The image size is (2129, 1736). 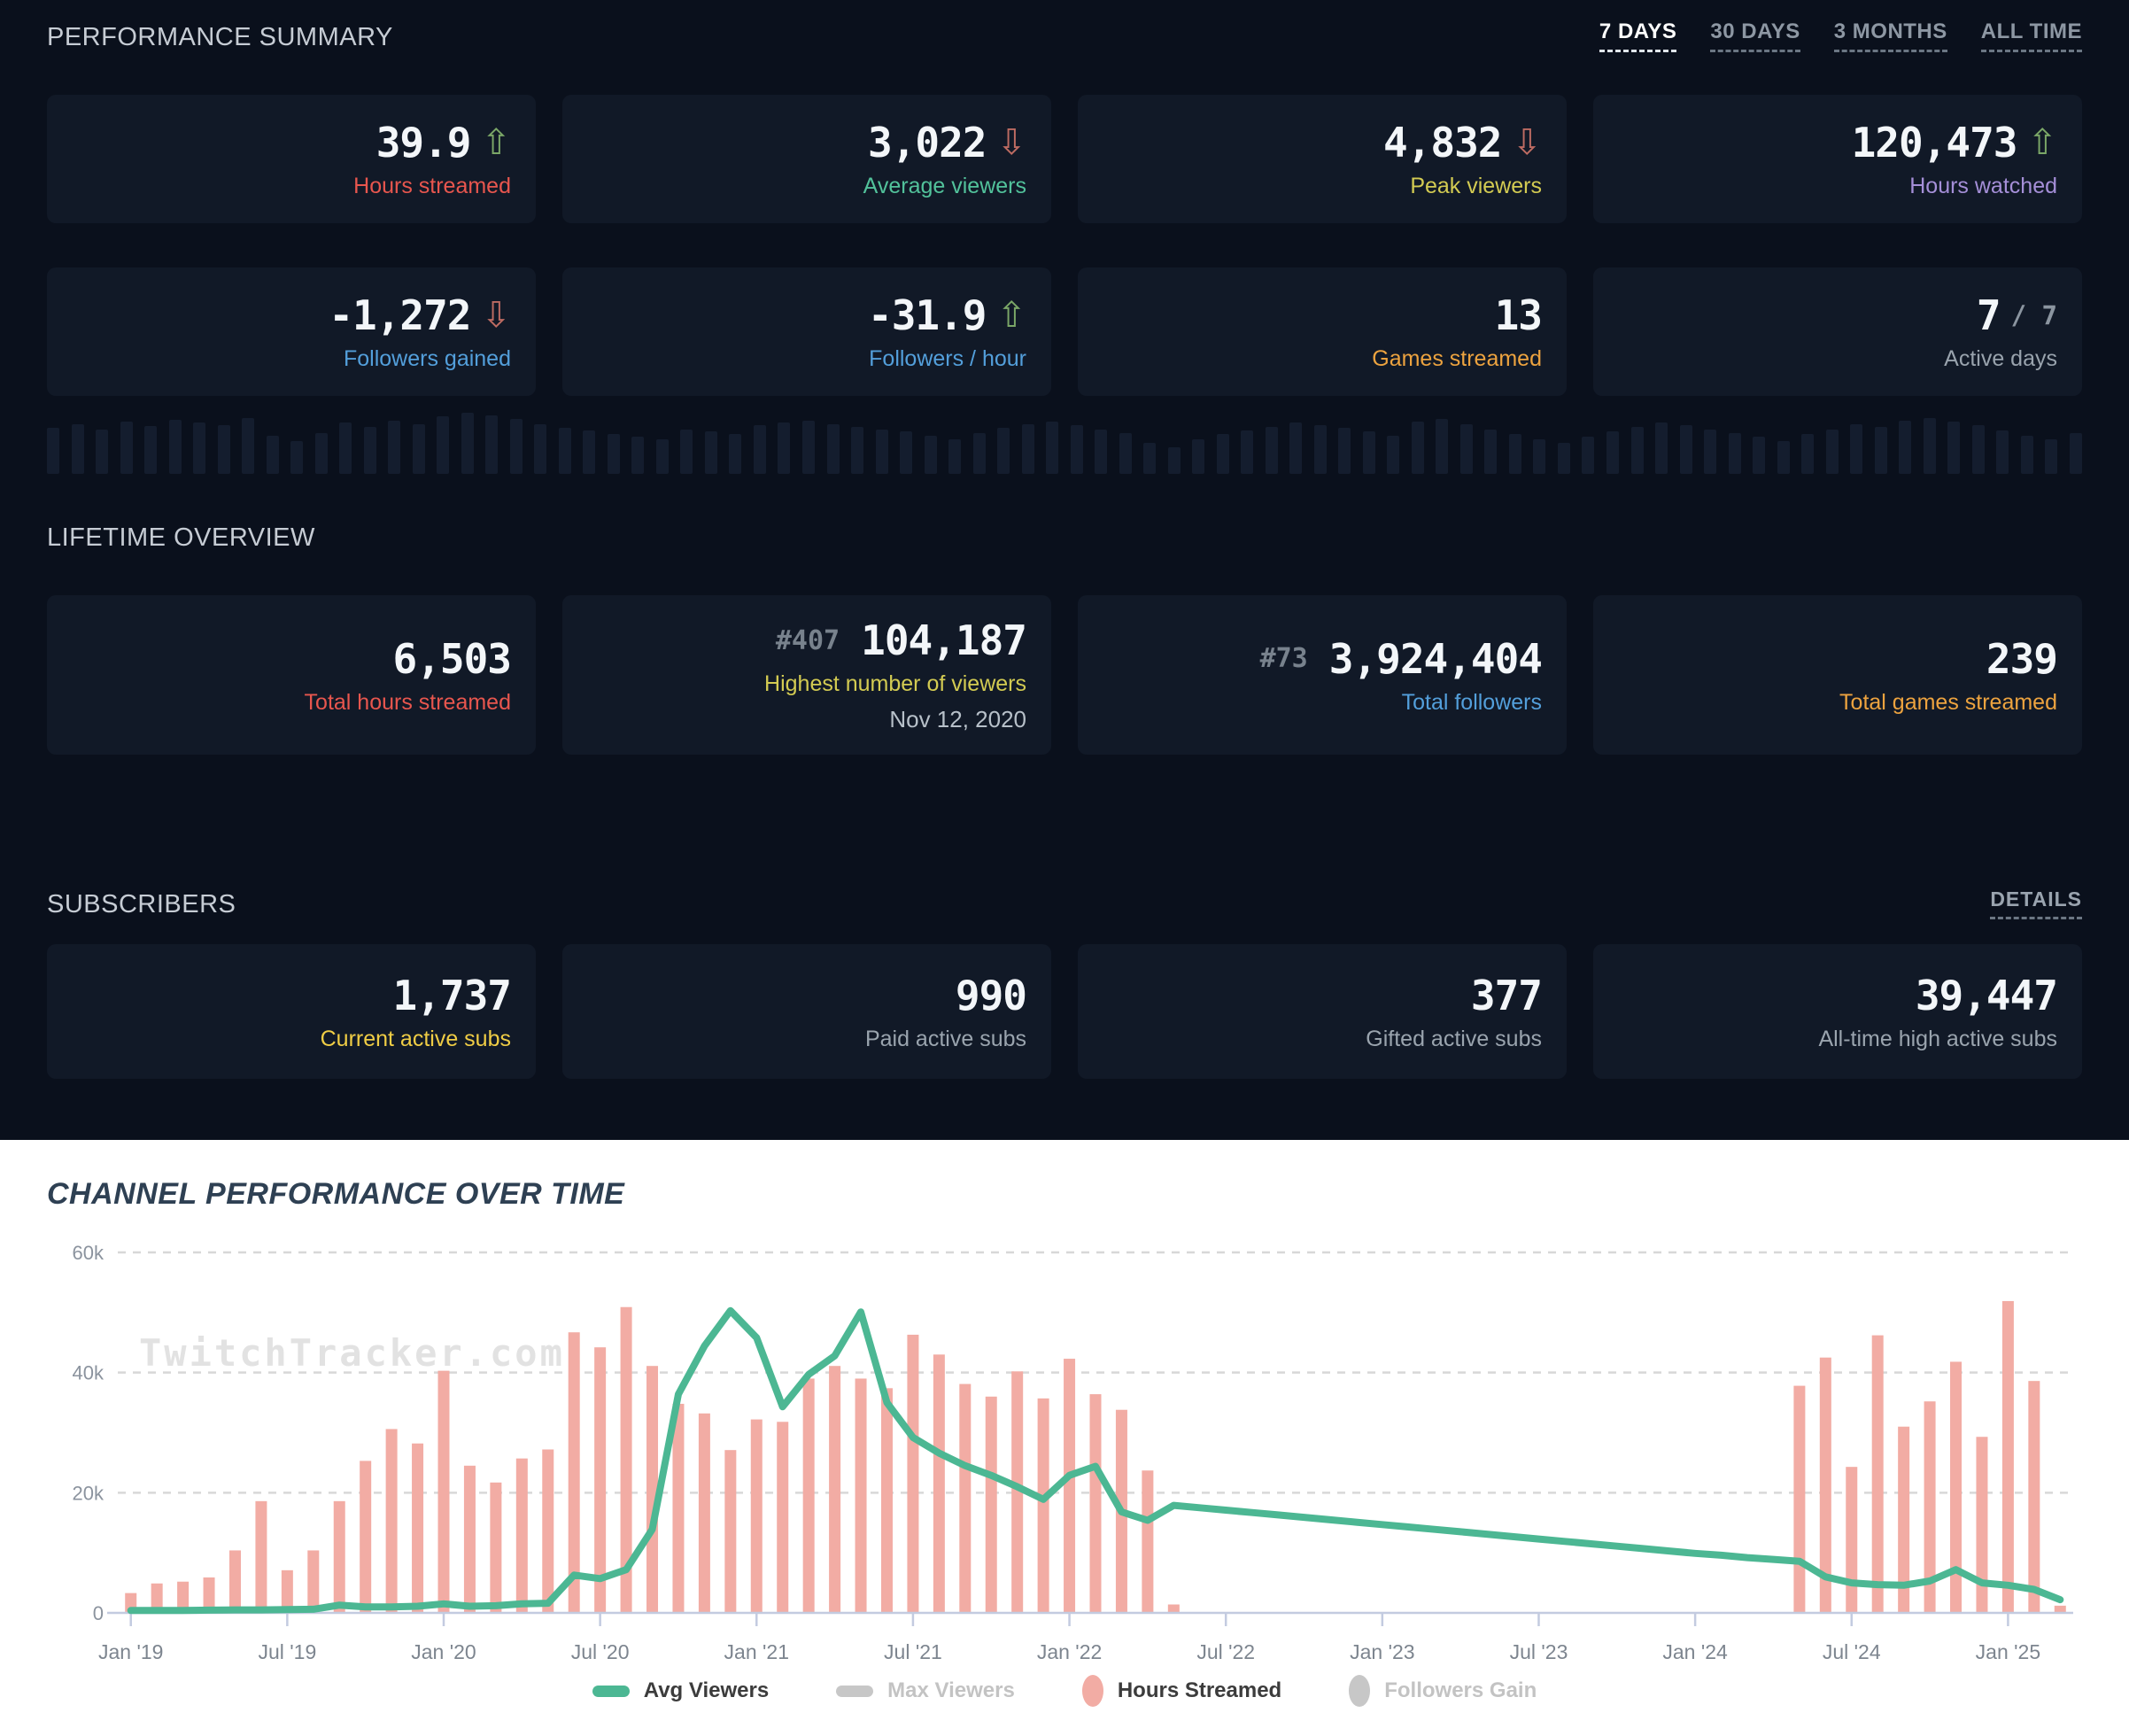 I want to click on stat-card-games-streamed: 13 Games streamed, so click(x=1322, y=331).